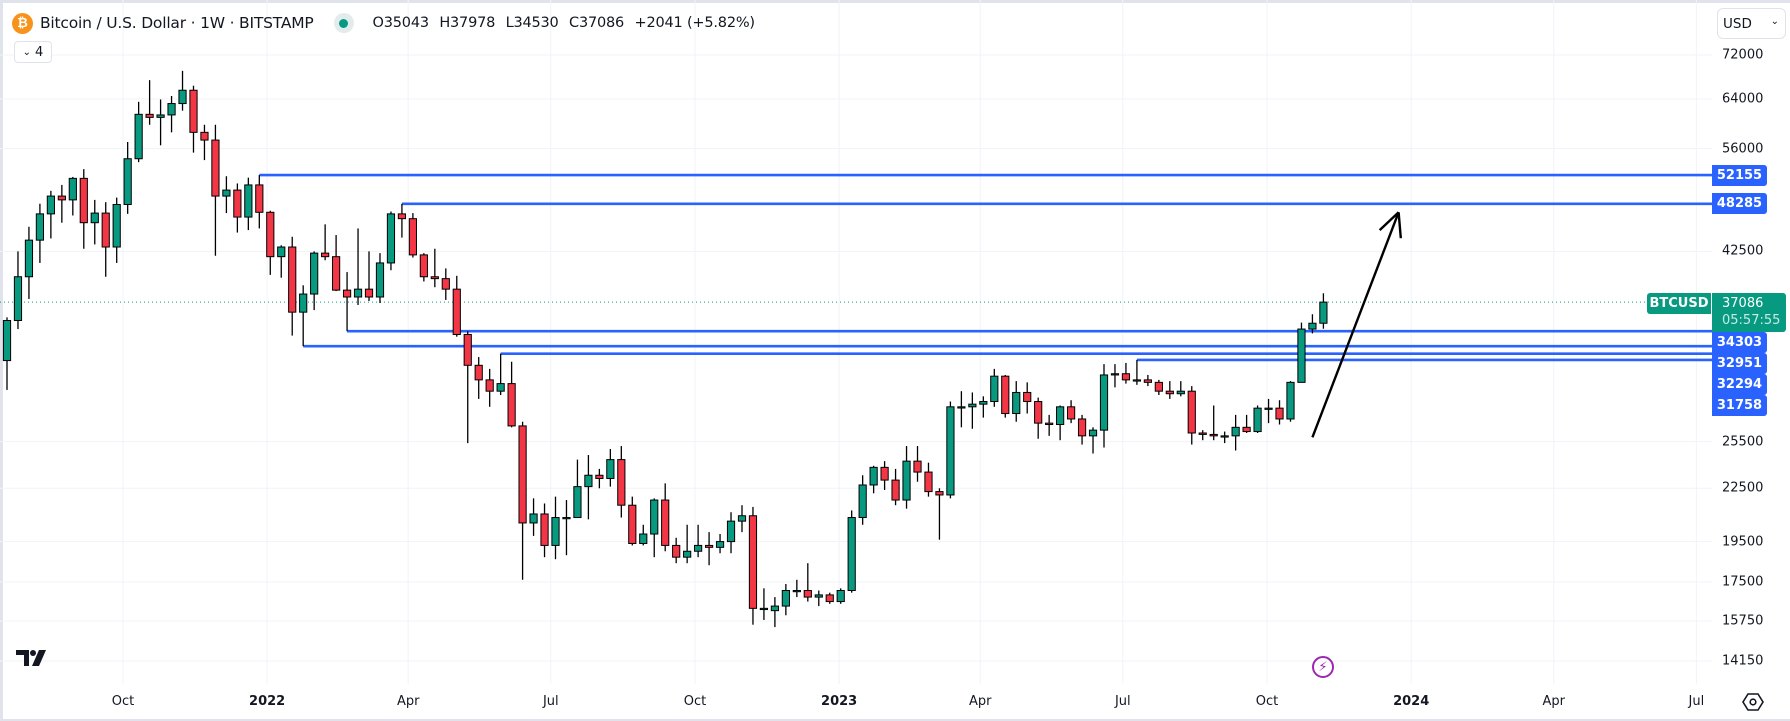 This screenshot has width=1790, height=721. What do you see at coordinates (1753, 704) in the screenshot?
I see `gear-icon` at bounding box center [1753, 704].